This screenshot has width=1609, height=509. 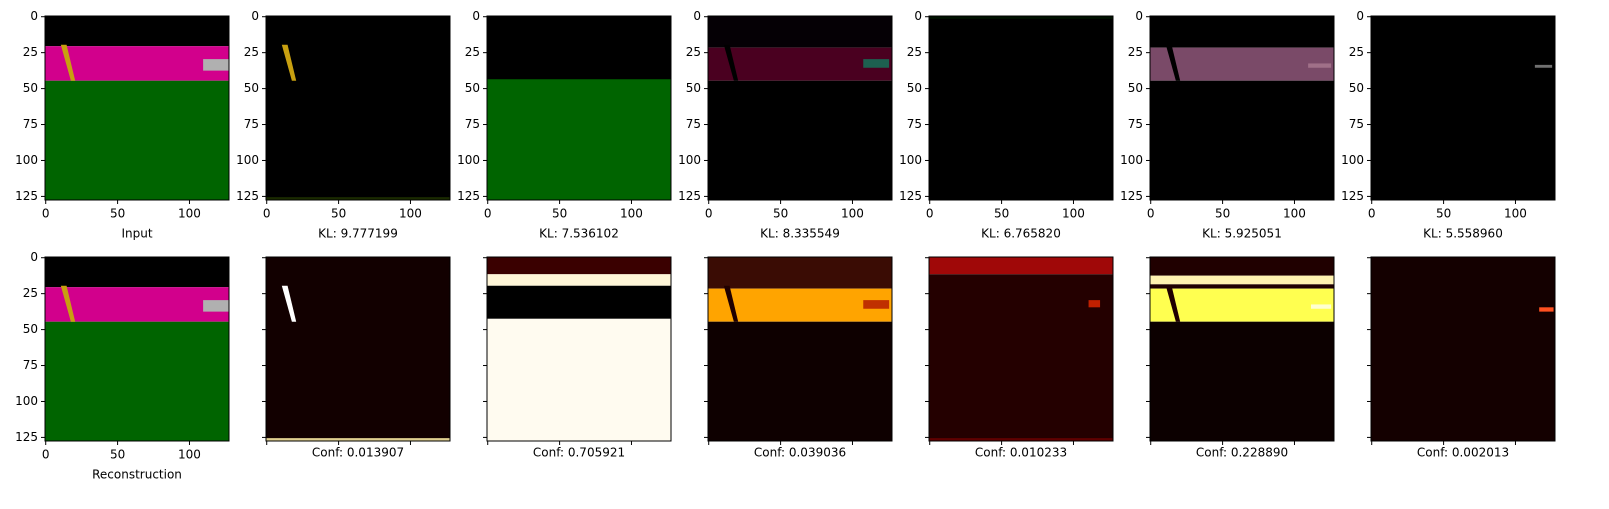 I want to click on panel: Conf: 0.039036, so click(x=798, y=358).